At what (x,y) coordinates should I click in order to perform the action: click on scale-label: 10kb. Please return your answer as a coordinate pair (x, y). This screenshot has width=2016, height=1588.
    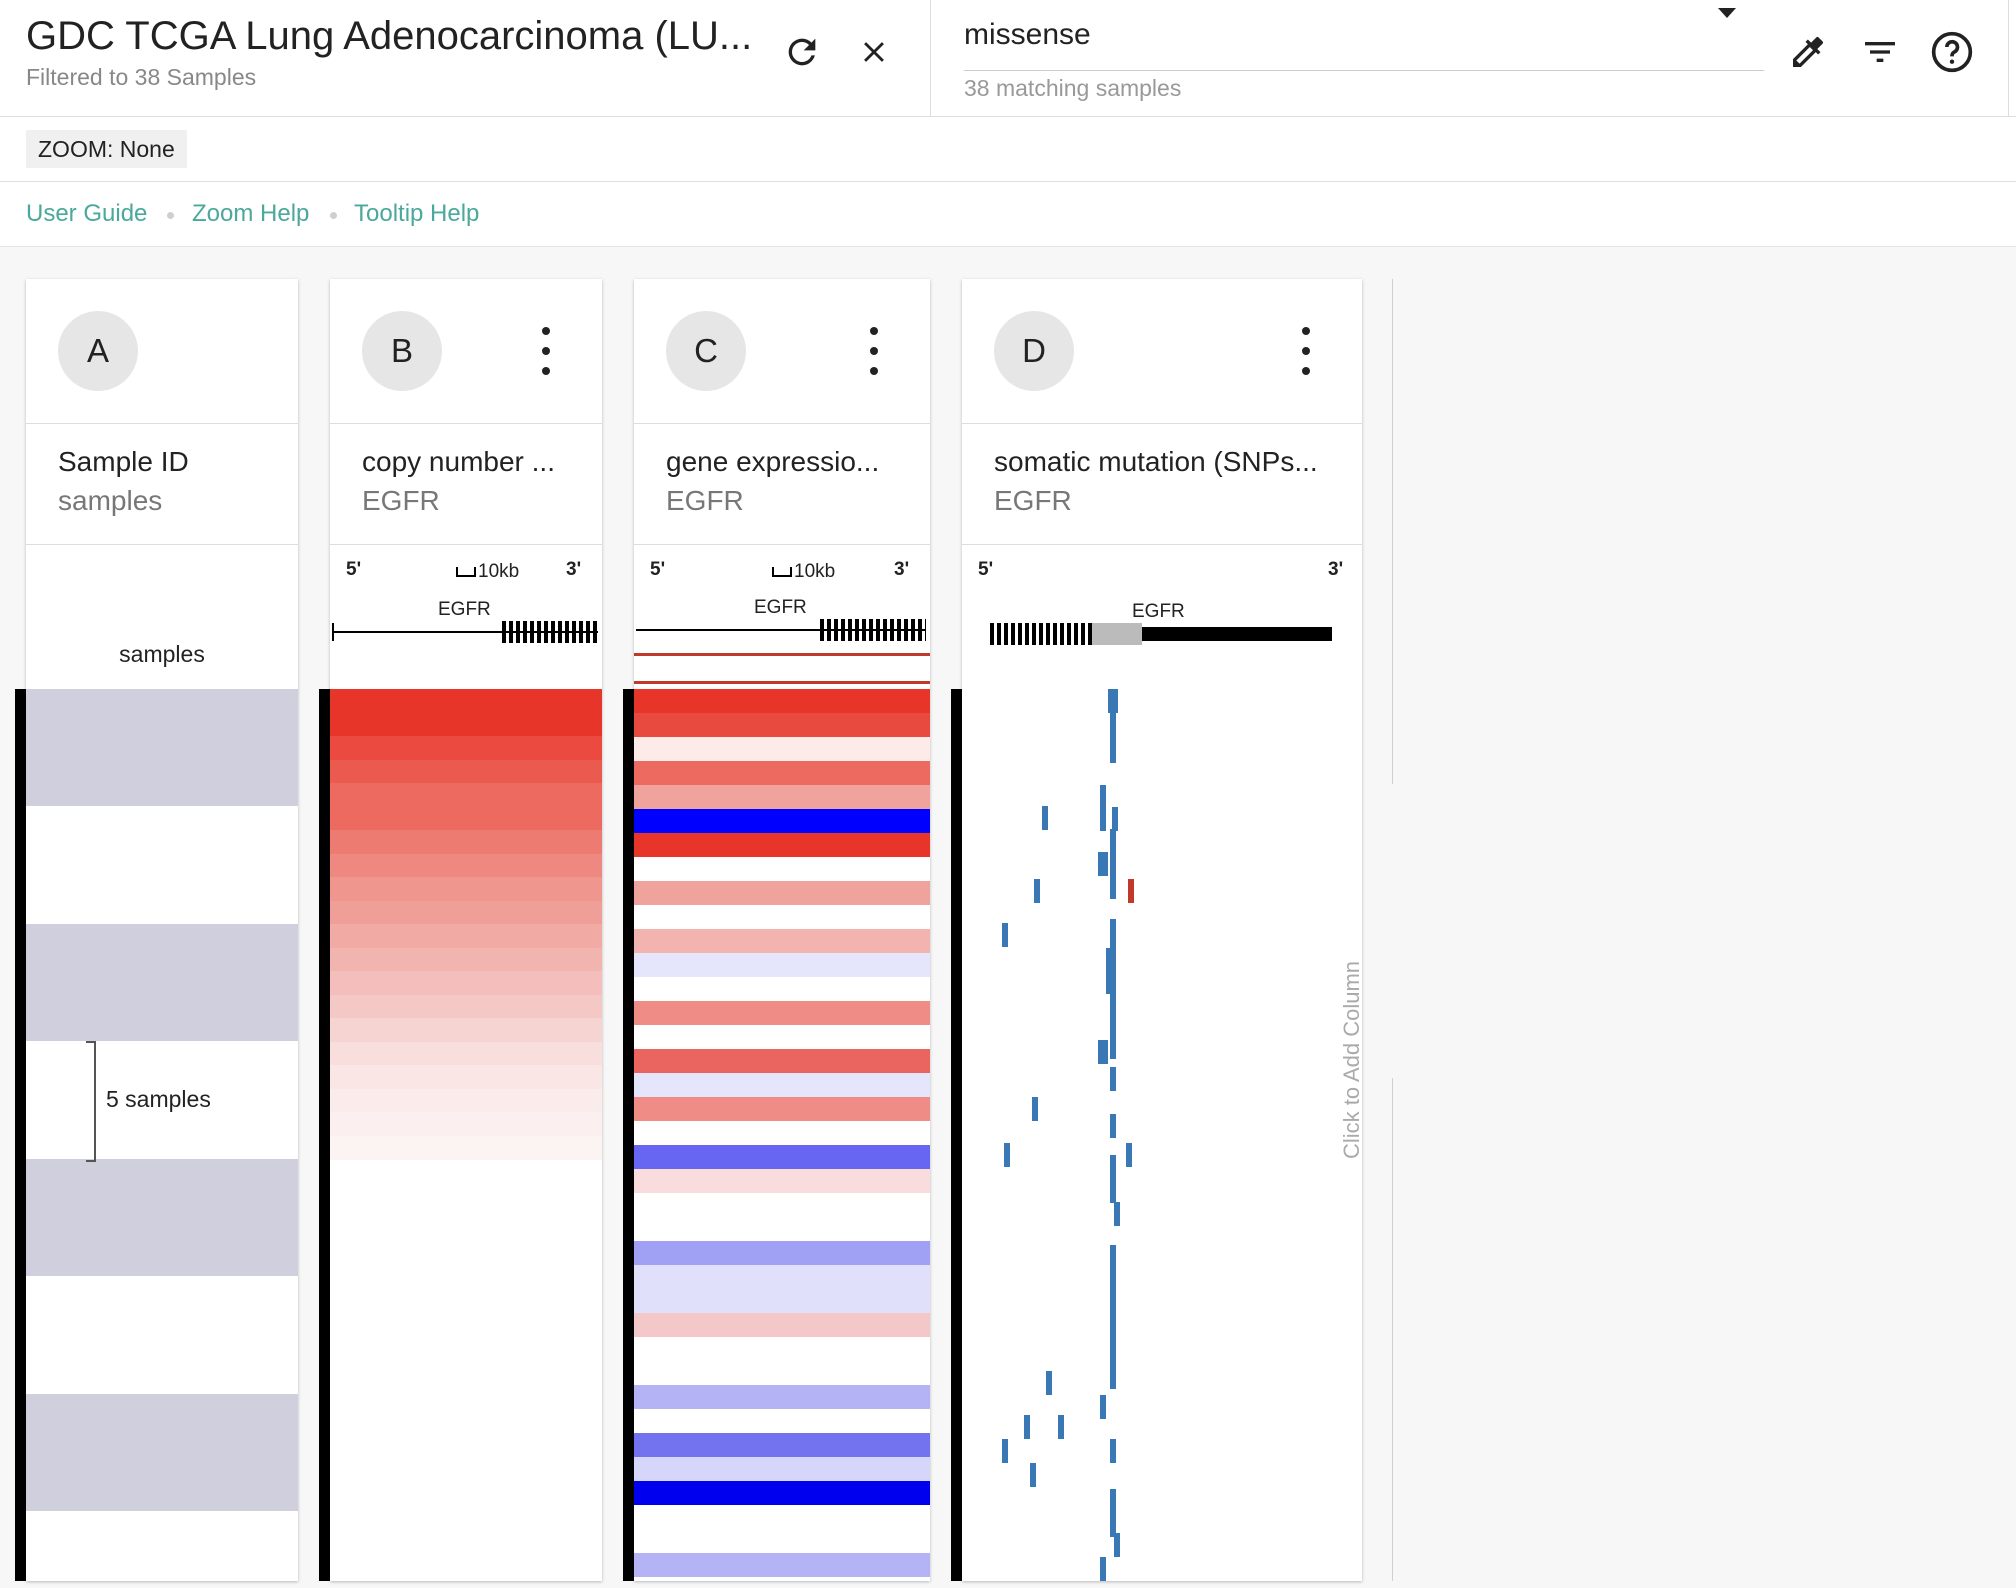
    Looking at the image, I should click on (815, 571).